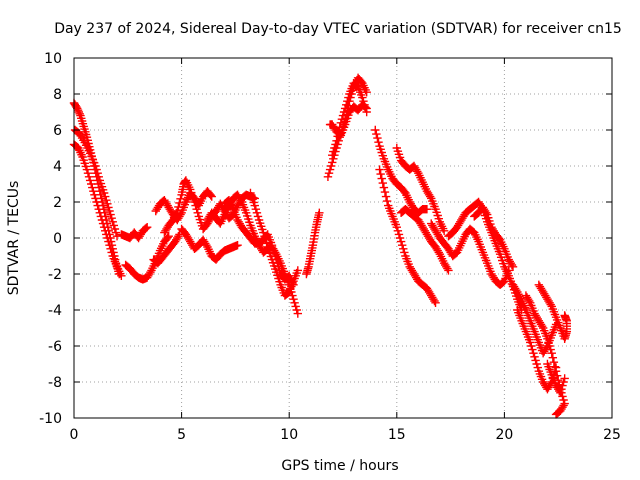 Image resolution: width=640 pixels, height=480 pixels. Describe the element at coordinates (424, 240) in the screenshot. I see `series-track-t` at that location.